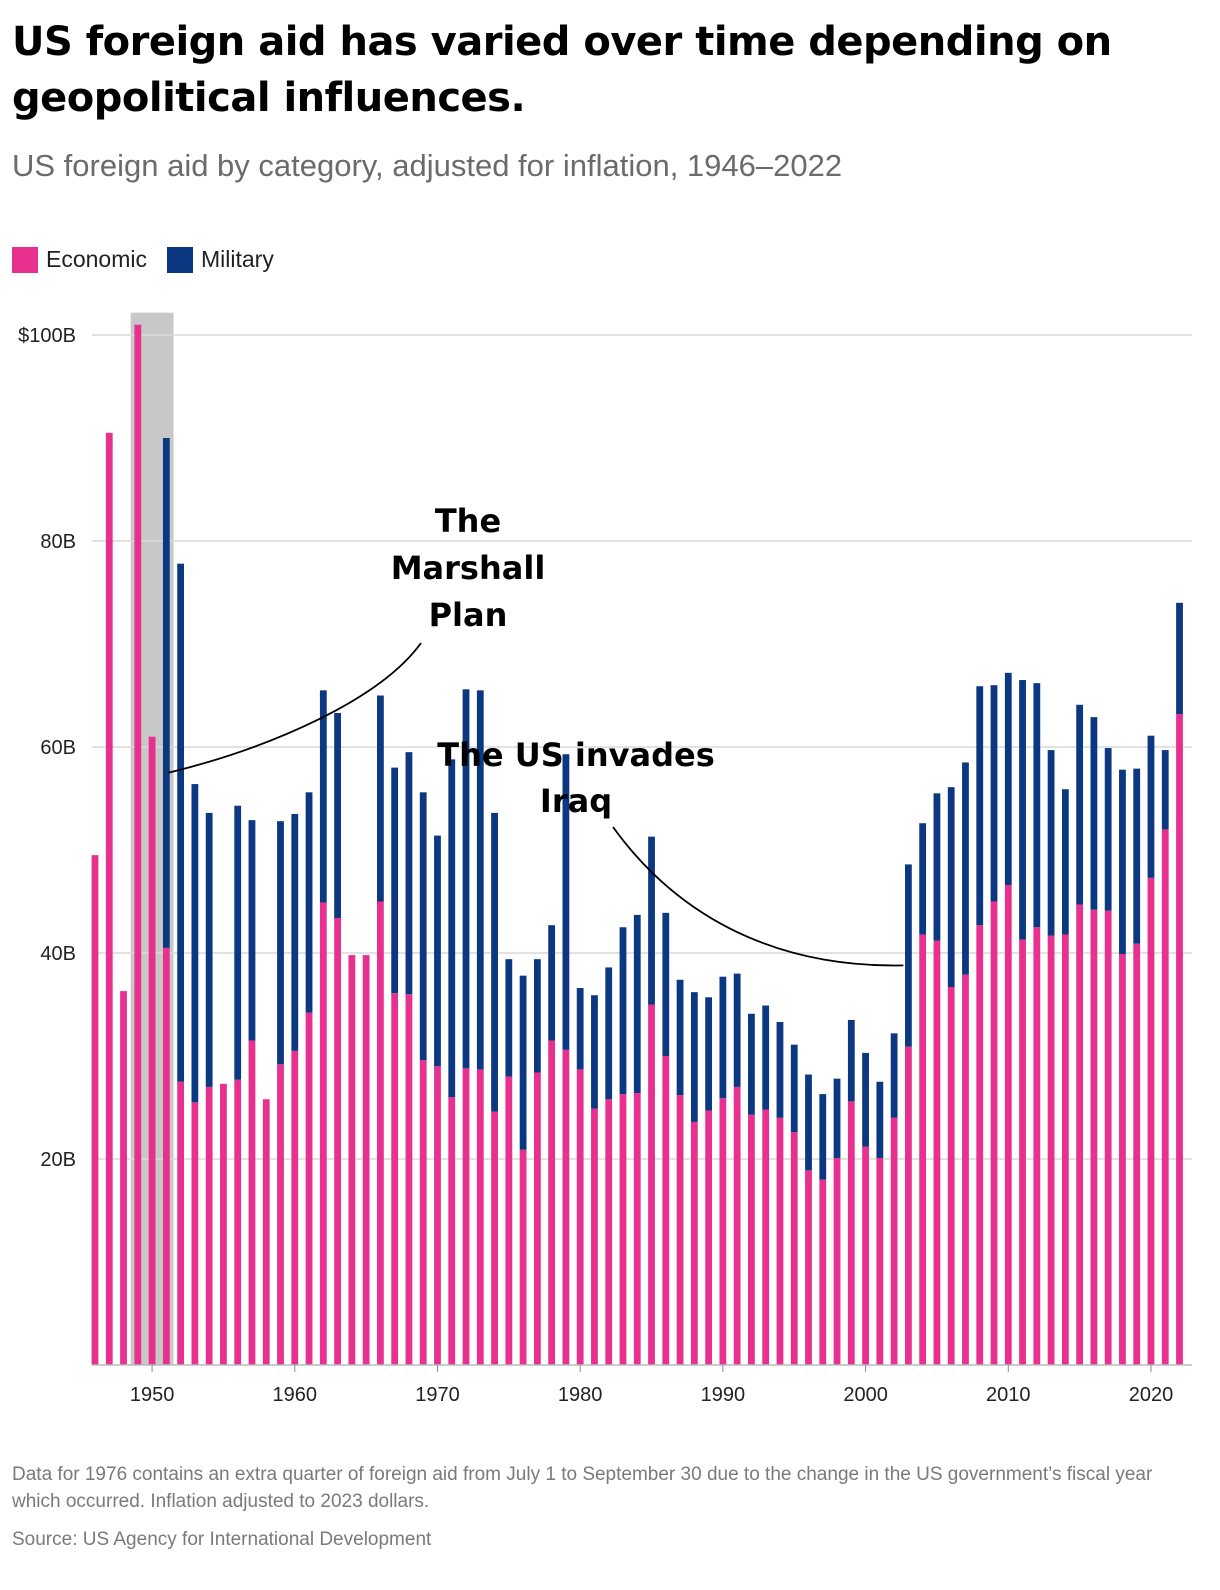 The image size is (1220, 1590). I want to click on legend-label-economic: Economic, so click(96, 259).